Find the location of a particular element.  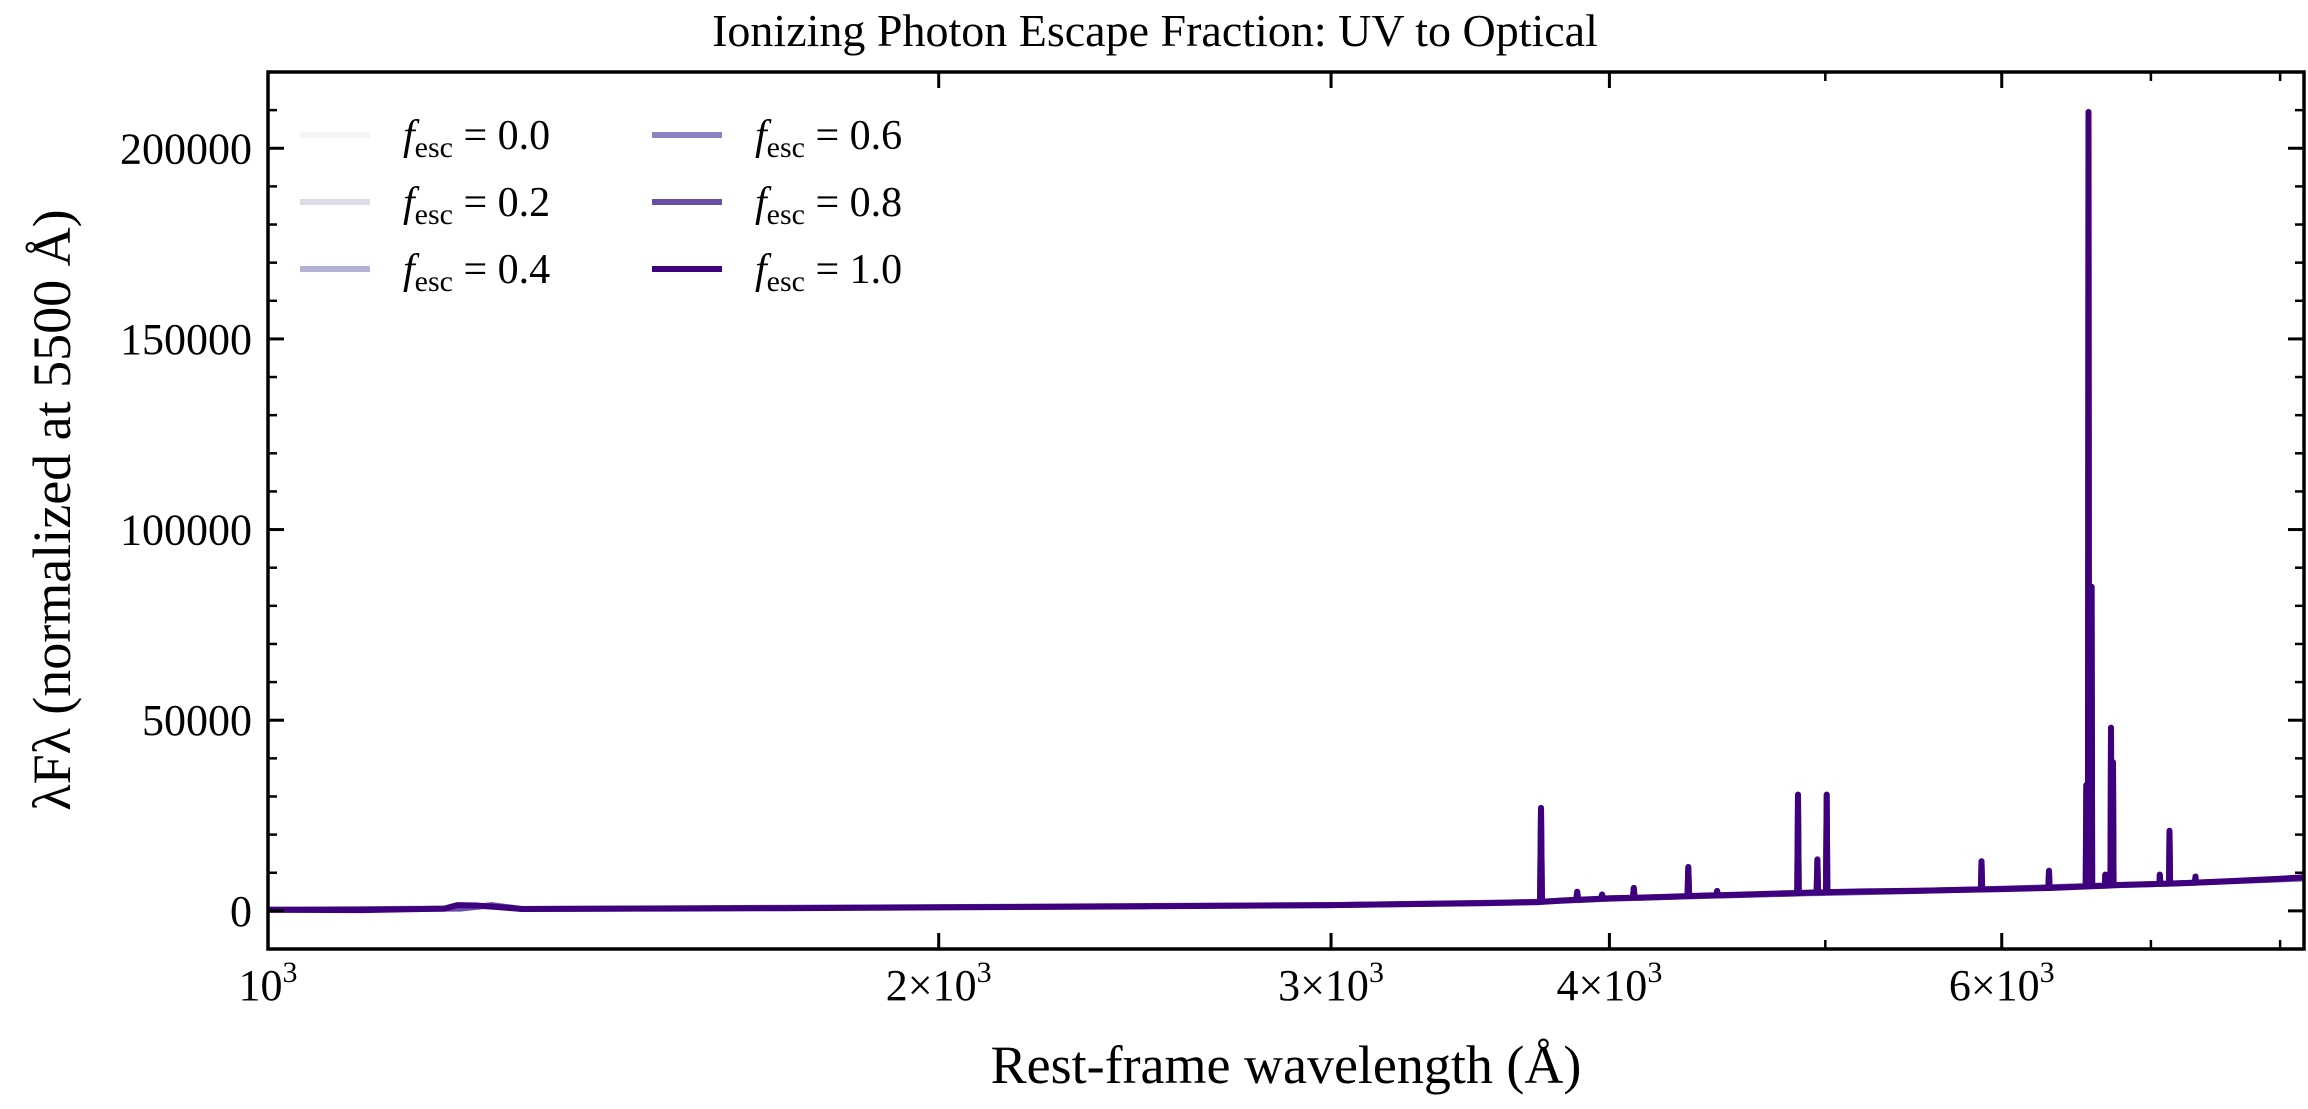

legend-item-fesc-0.0: fesc = 0.0 is located at coordinates (425, 138).